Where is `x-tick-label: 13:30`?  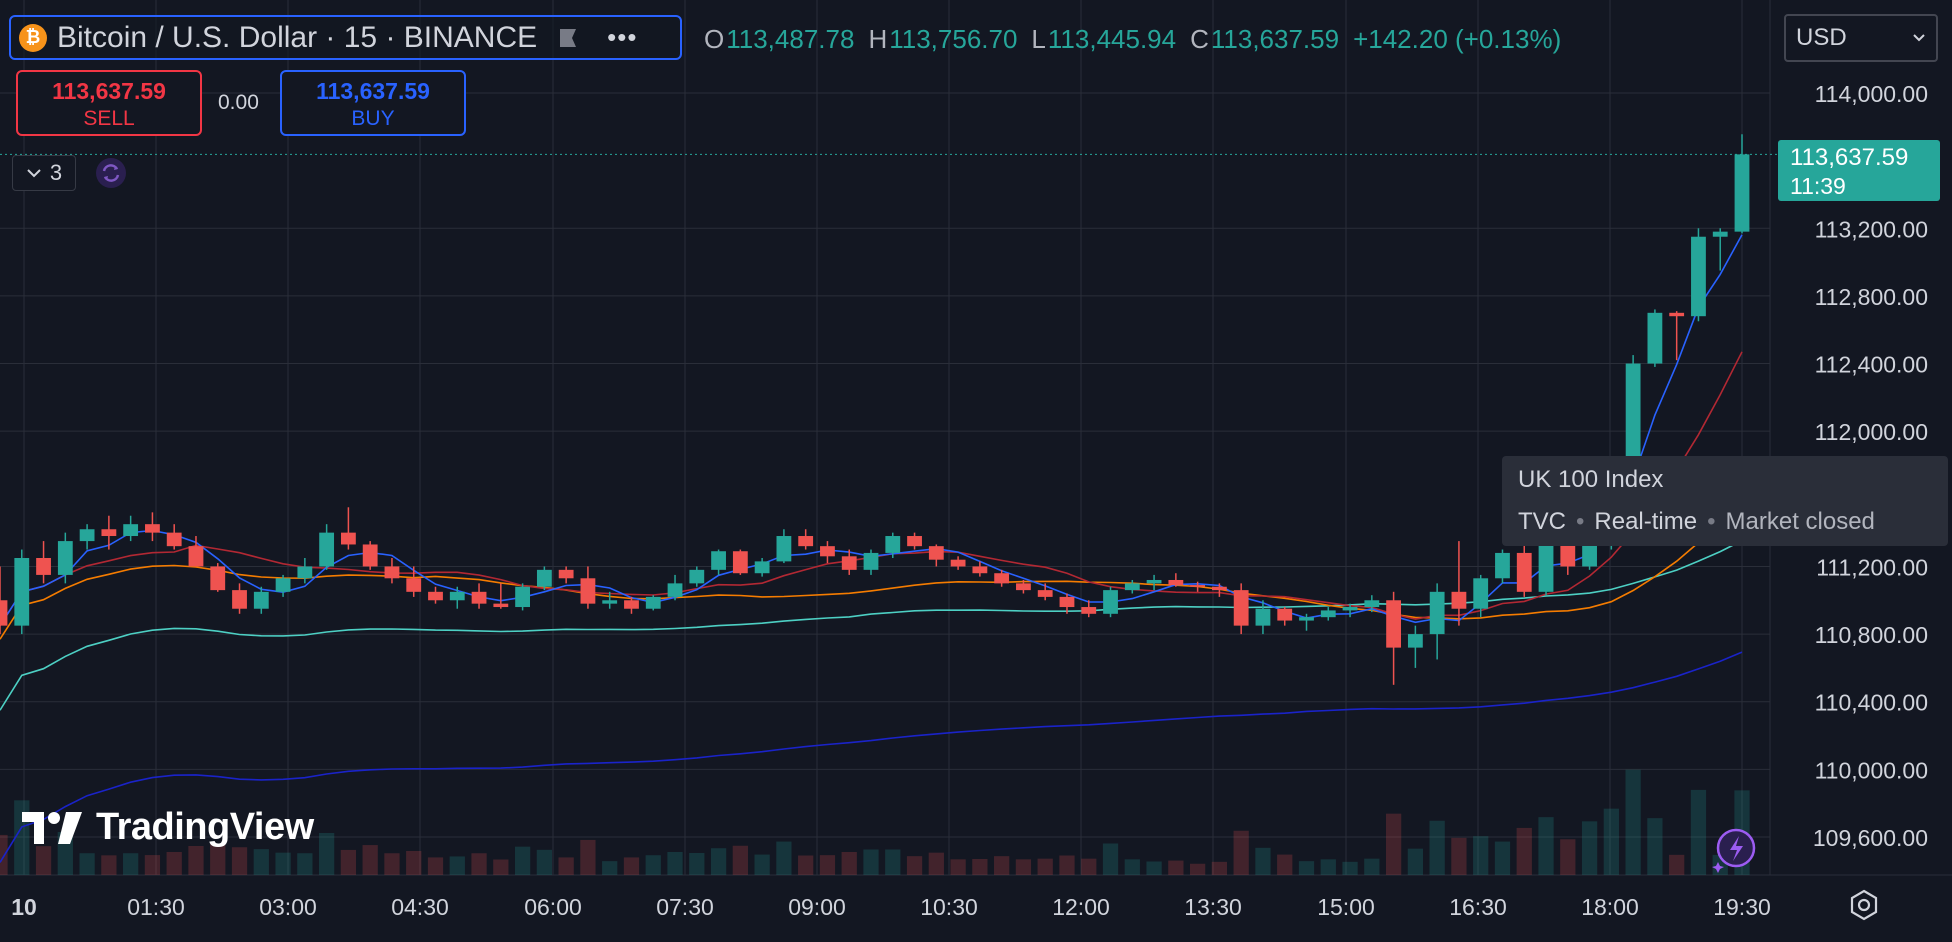 x-tick-label: 13:30 is located at coordinates (1213, 907).